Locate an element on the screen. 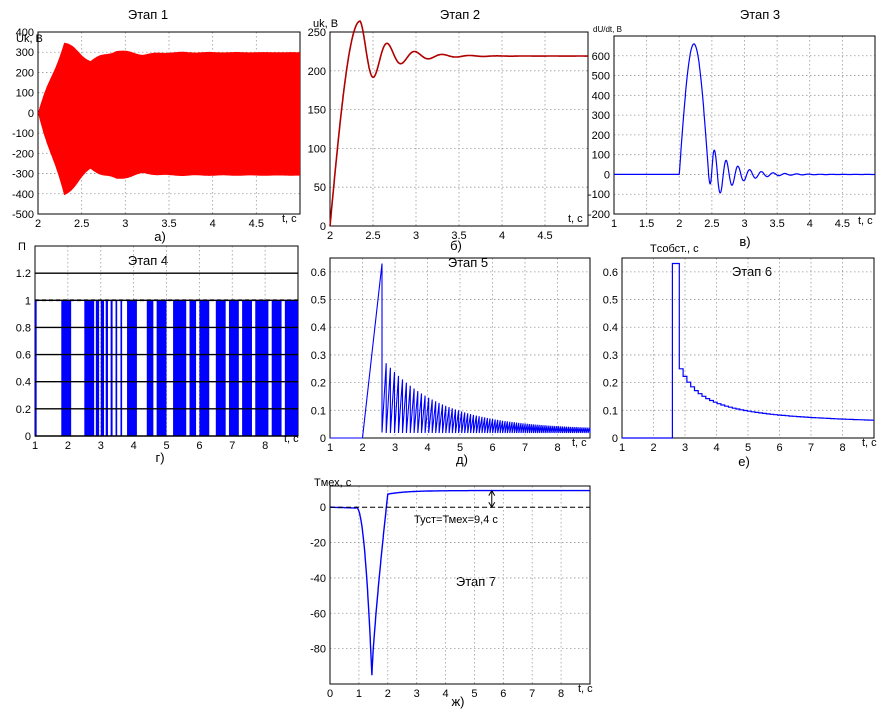 Image resolution: width=882 pixels, height=710 pixels. etap-6-ytick-label: 0.4 is located at coordinates (610, 328).